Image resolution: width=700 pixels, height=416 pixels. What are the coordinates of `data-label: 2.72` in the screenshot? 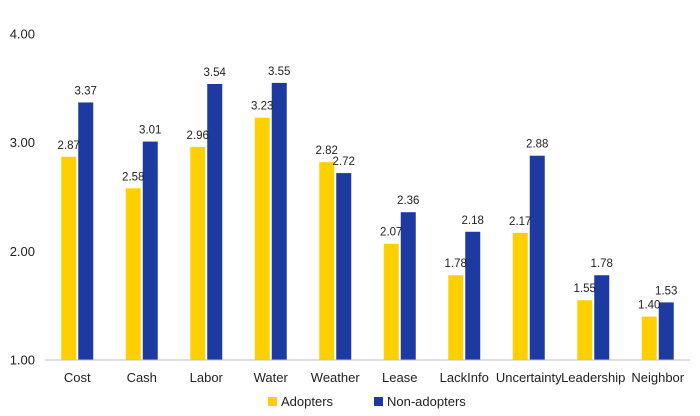 It's located at (344, 162).